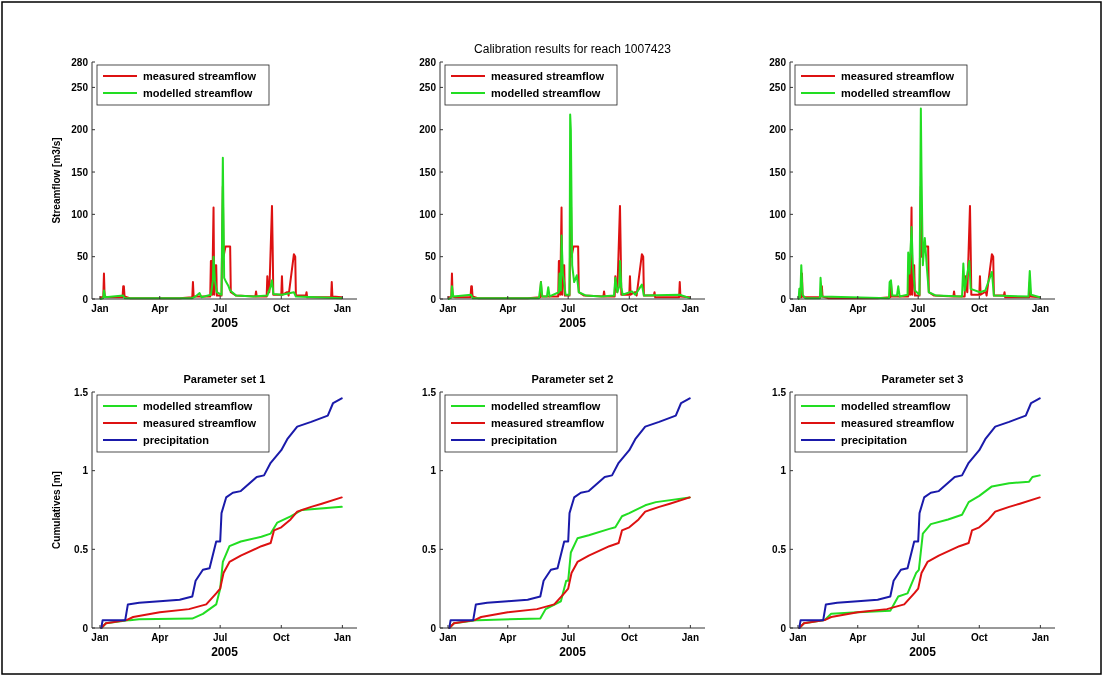  What do you see at coordinates (573, 49) in the screenshot?
I see `chart-title: Calibration results for reach 1007423` at bounding box center [573, 49].